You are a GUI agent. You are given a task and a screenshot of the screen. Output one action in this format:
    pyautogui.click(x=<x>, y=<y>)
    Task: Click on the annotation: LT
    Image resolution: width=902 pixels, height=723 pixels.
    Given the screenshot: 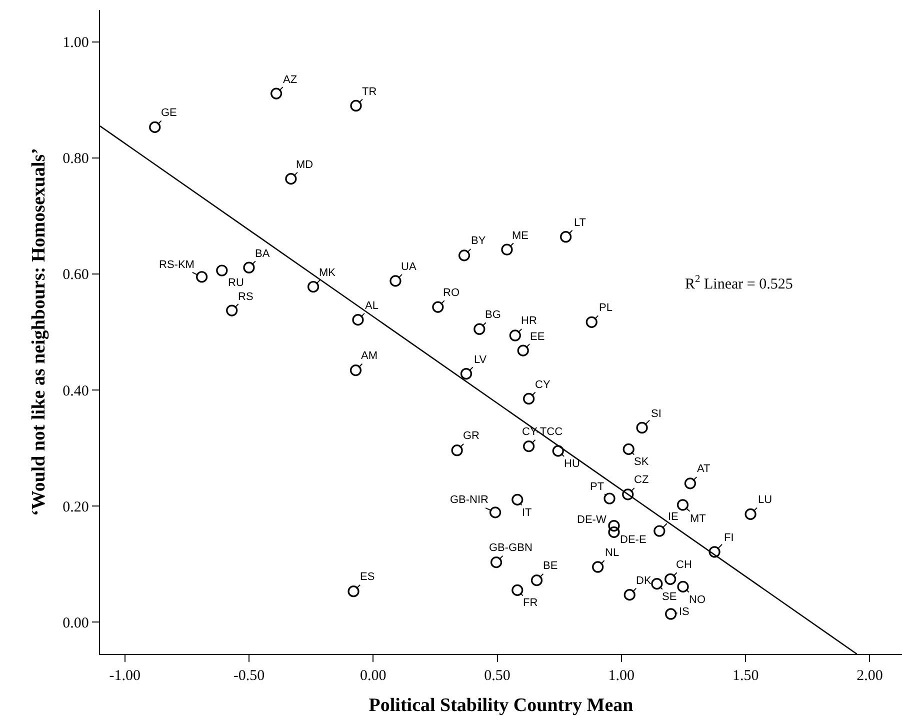 What is the action you would take?
    pyautogui.click(x=580, y=223)
    